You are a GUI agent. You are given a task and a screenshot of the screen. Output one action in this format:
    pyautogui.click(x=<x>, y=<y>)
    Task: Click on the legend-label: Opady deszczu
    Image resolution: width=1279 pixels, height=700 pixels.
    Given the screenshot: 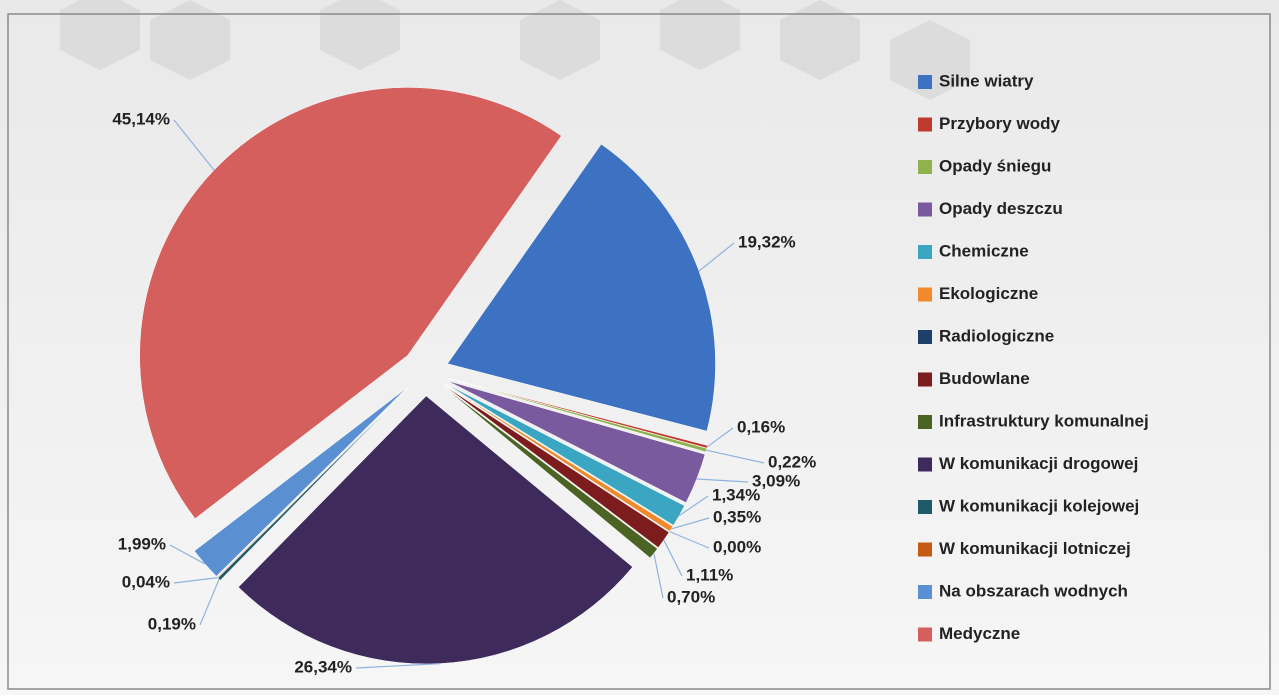 What is the action you would take?
    pyautogui.click(x=1001, y=208)
    